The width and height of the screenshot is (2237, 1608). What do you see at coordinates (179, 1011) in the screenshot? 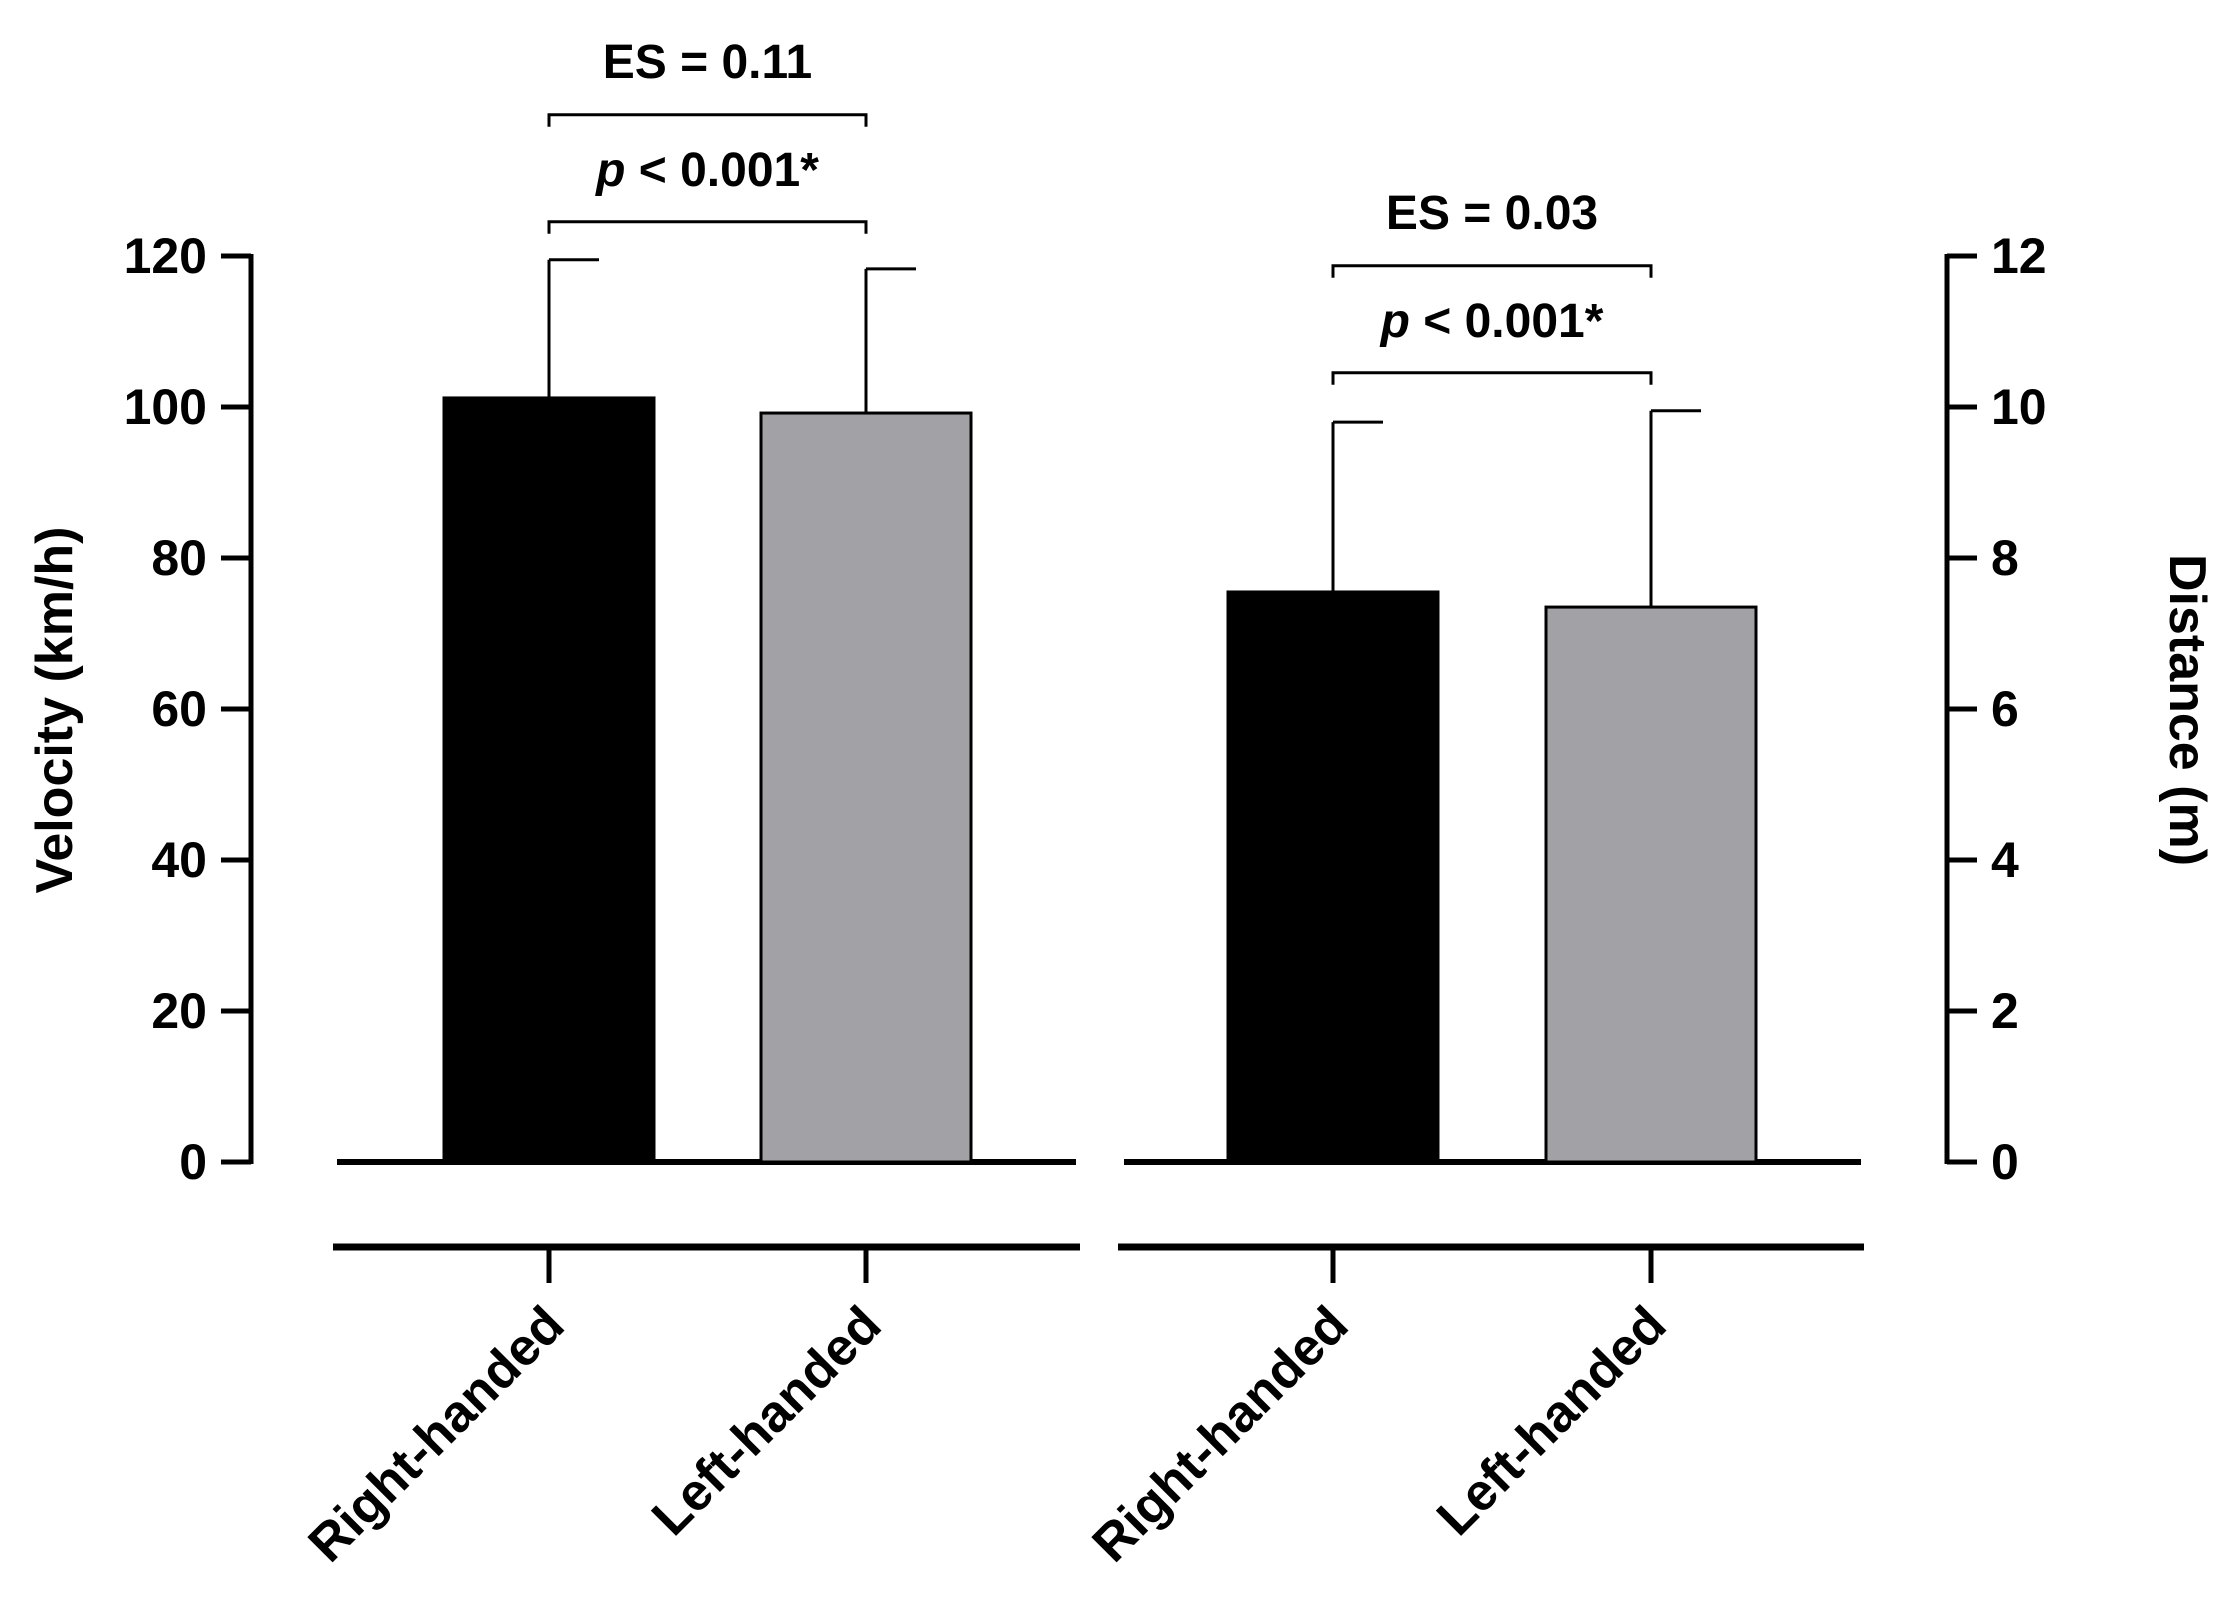
I see `left-tick-label: 20` at bounding box center [179, 1011].